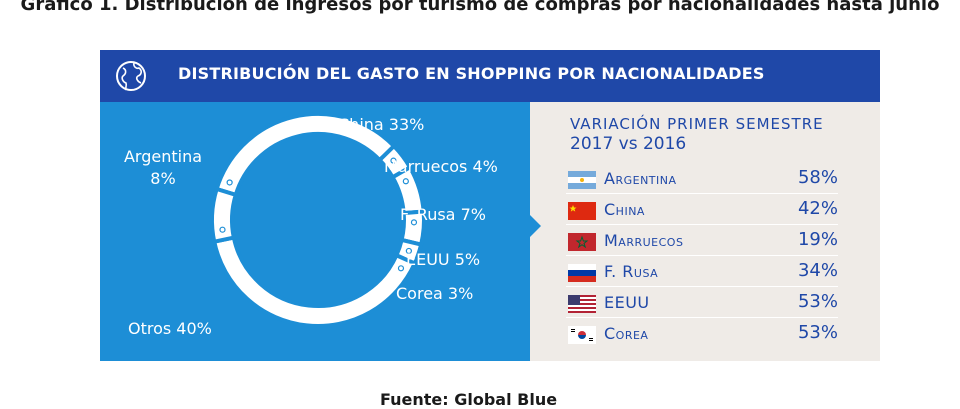 The width and height of the screenshot is (960, 409). What do you see at coordinates (222, 229) in the screenshot?
I see `donut-dot-argentina` at bounding box center [222, 229].